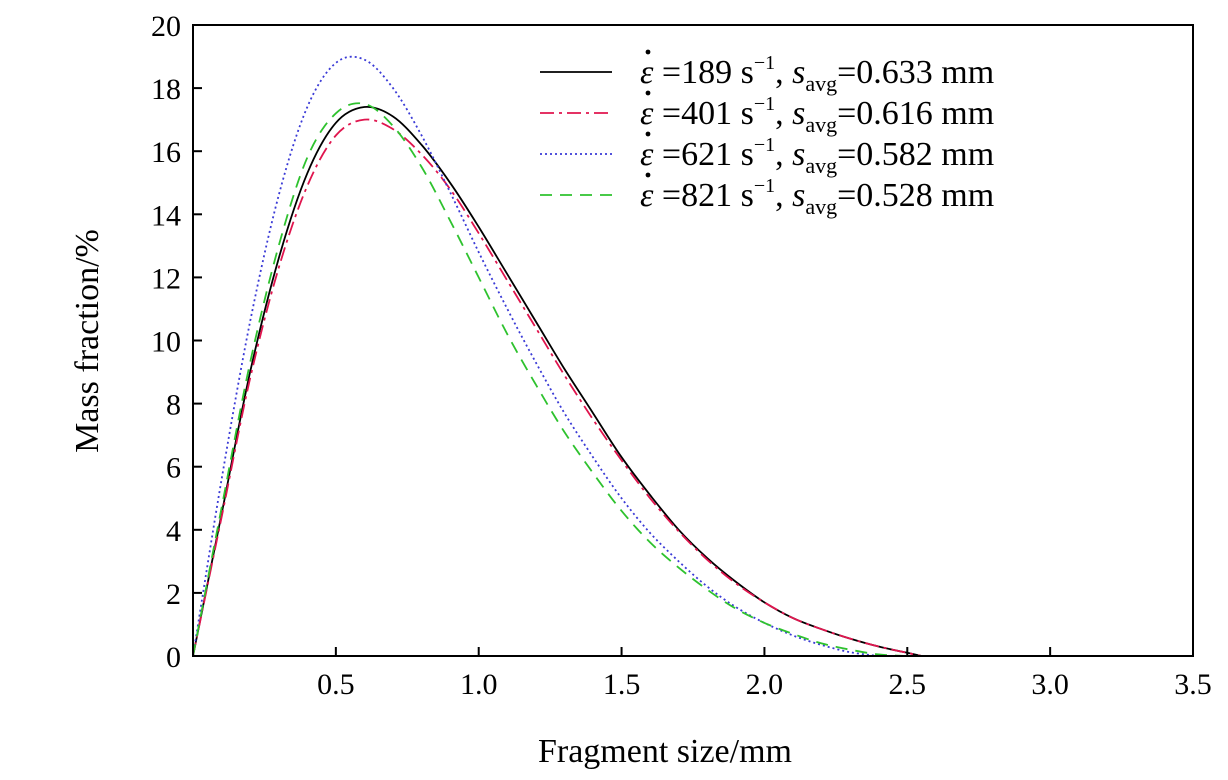 The height and width of the screenshot is (780, 1228). Describe the element at coordinates (1193, 684) in the screenshot. I see `x-tick-label: 3.5` at that location.